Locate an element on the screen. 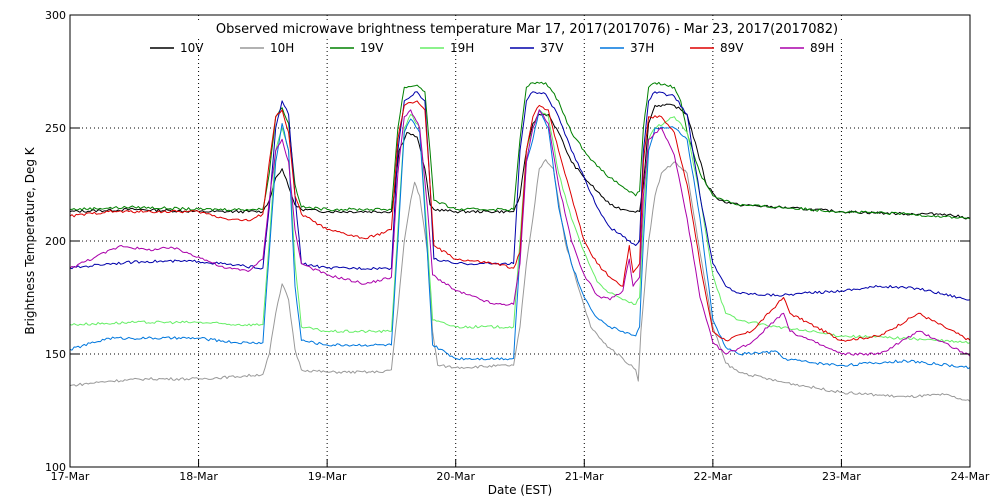 The image size is (1000, 500). x-tick-label: 21-Mar is located at coordinates (584, 476).